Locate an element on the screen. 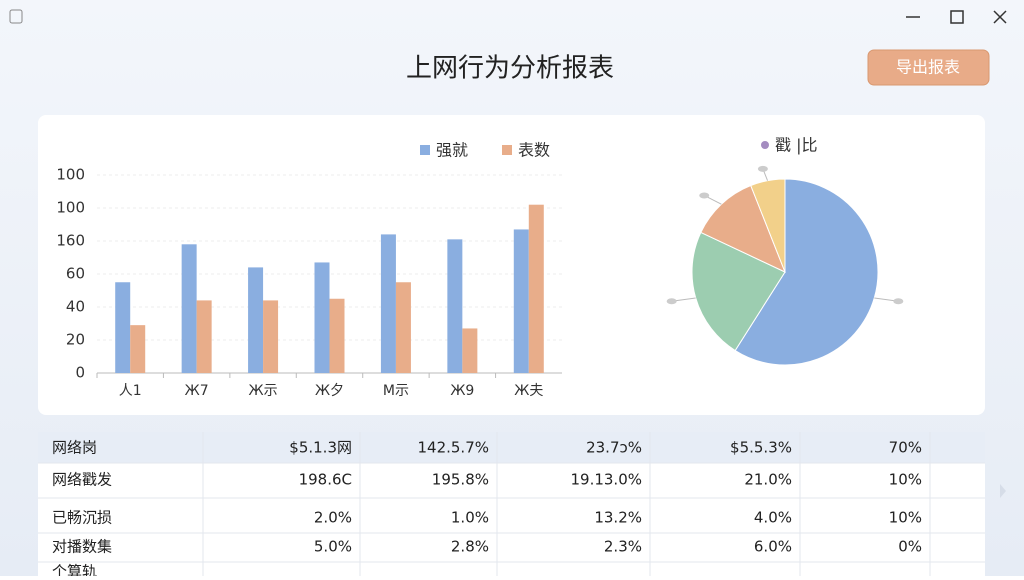 The width and height of the screenshot is (1024, 580). x-tick-label: Ж夫 is located at coordinates (528, 391).